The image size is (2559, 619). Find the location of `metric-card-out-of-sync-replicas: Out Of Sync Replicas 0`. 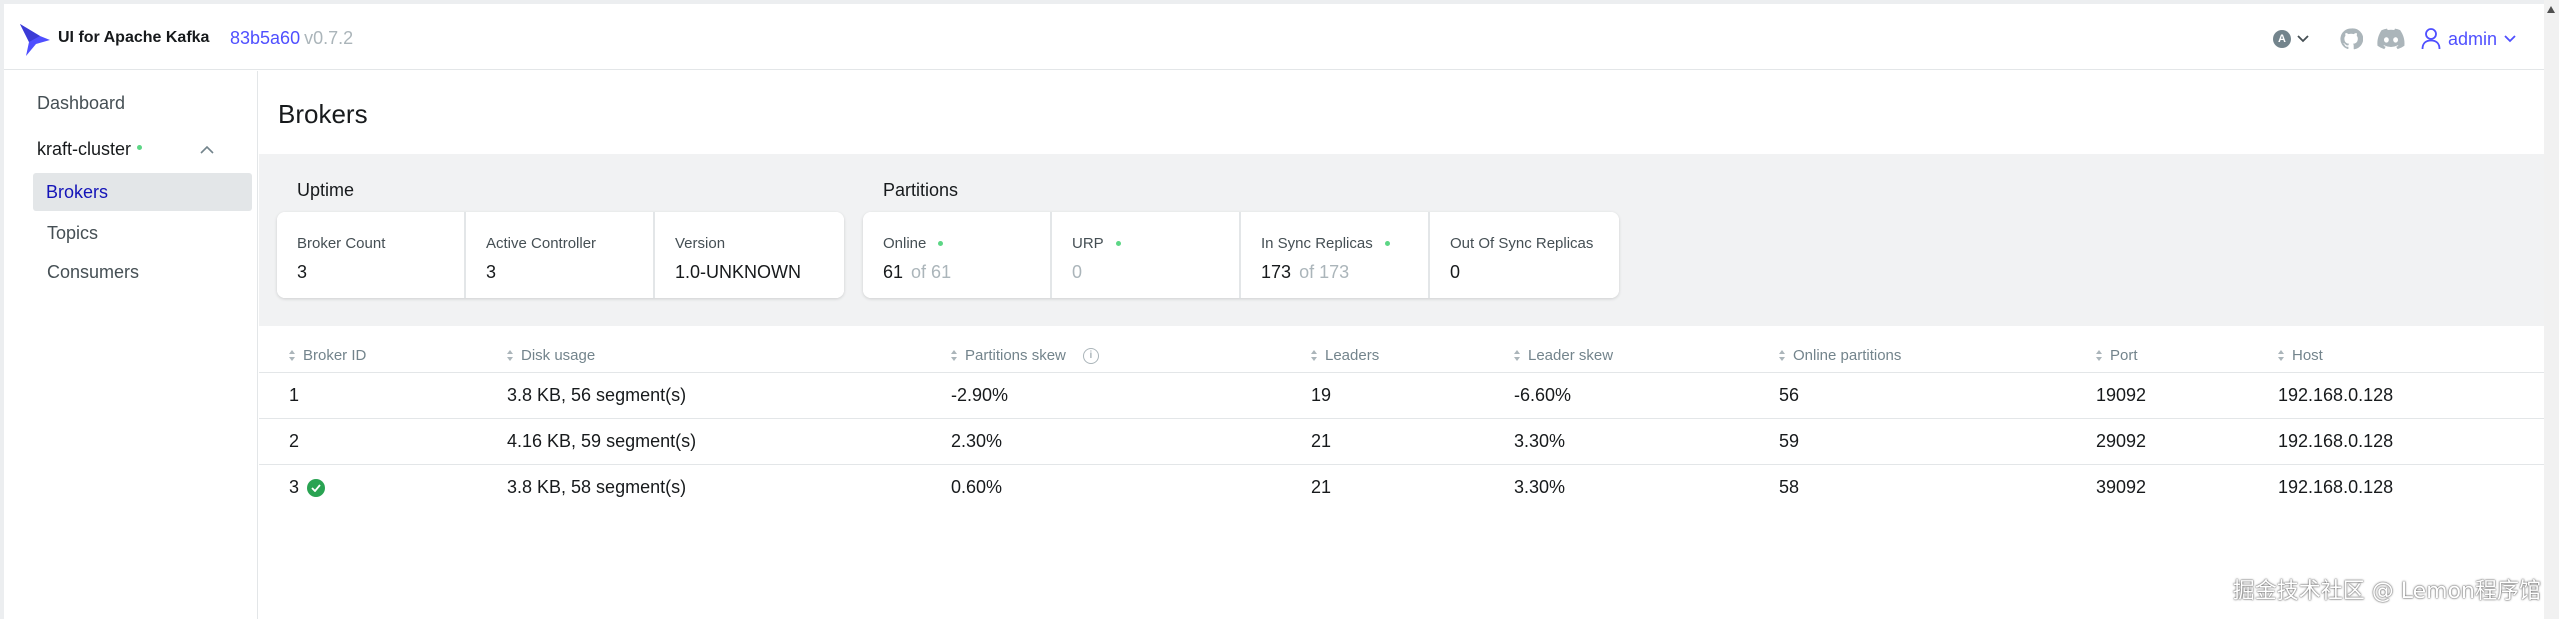

metric-card-out-of-sync-replicas: Out Of Sync Replicas 0 is located at coordinates (1524, 255).